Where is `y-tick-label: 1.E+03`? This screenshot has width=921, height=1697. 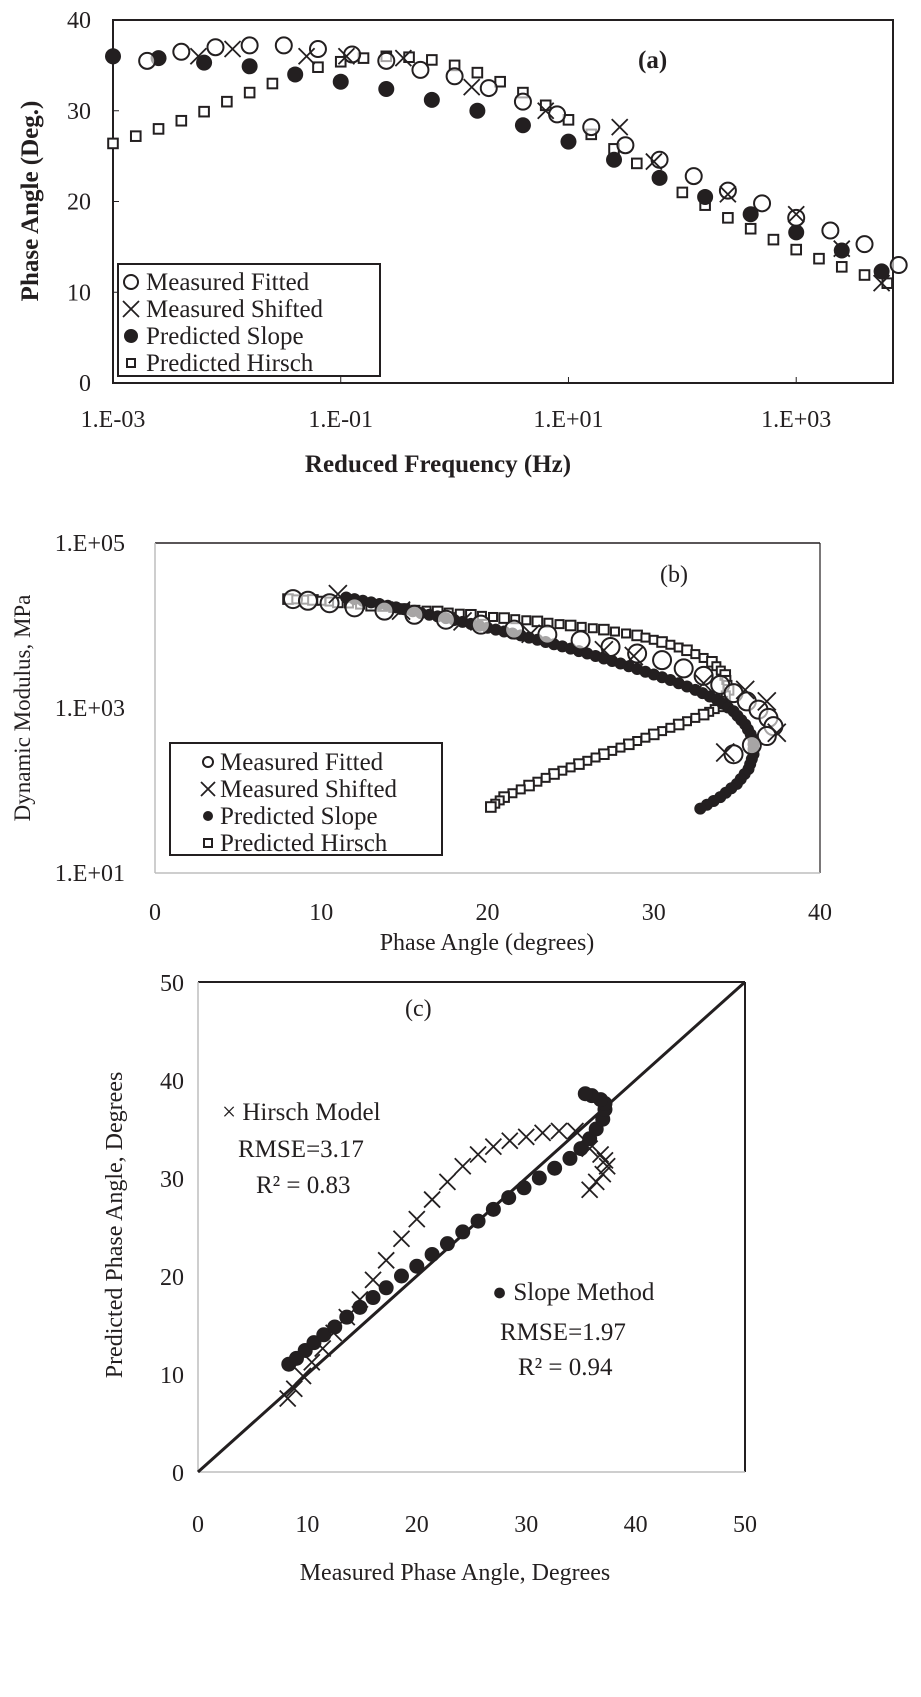
y-tick-label: 1.E+03 is located at coordinates (90, 709).